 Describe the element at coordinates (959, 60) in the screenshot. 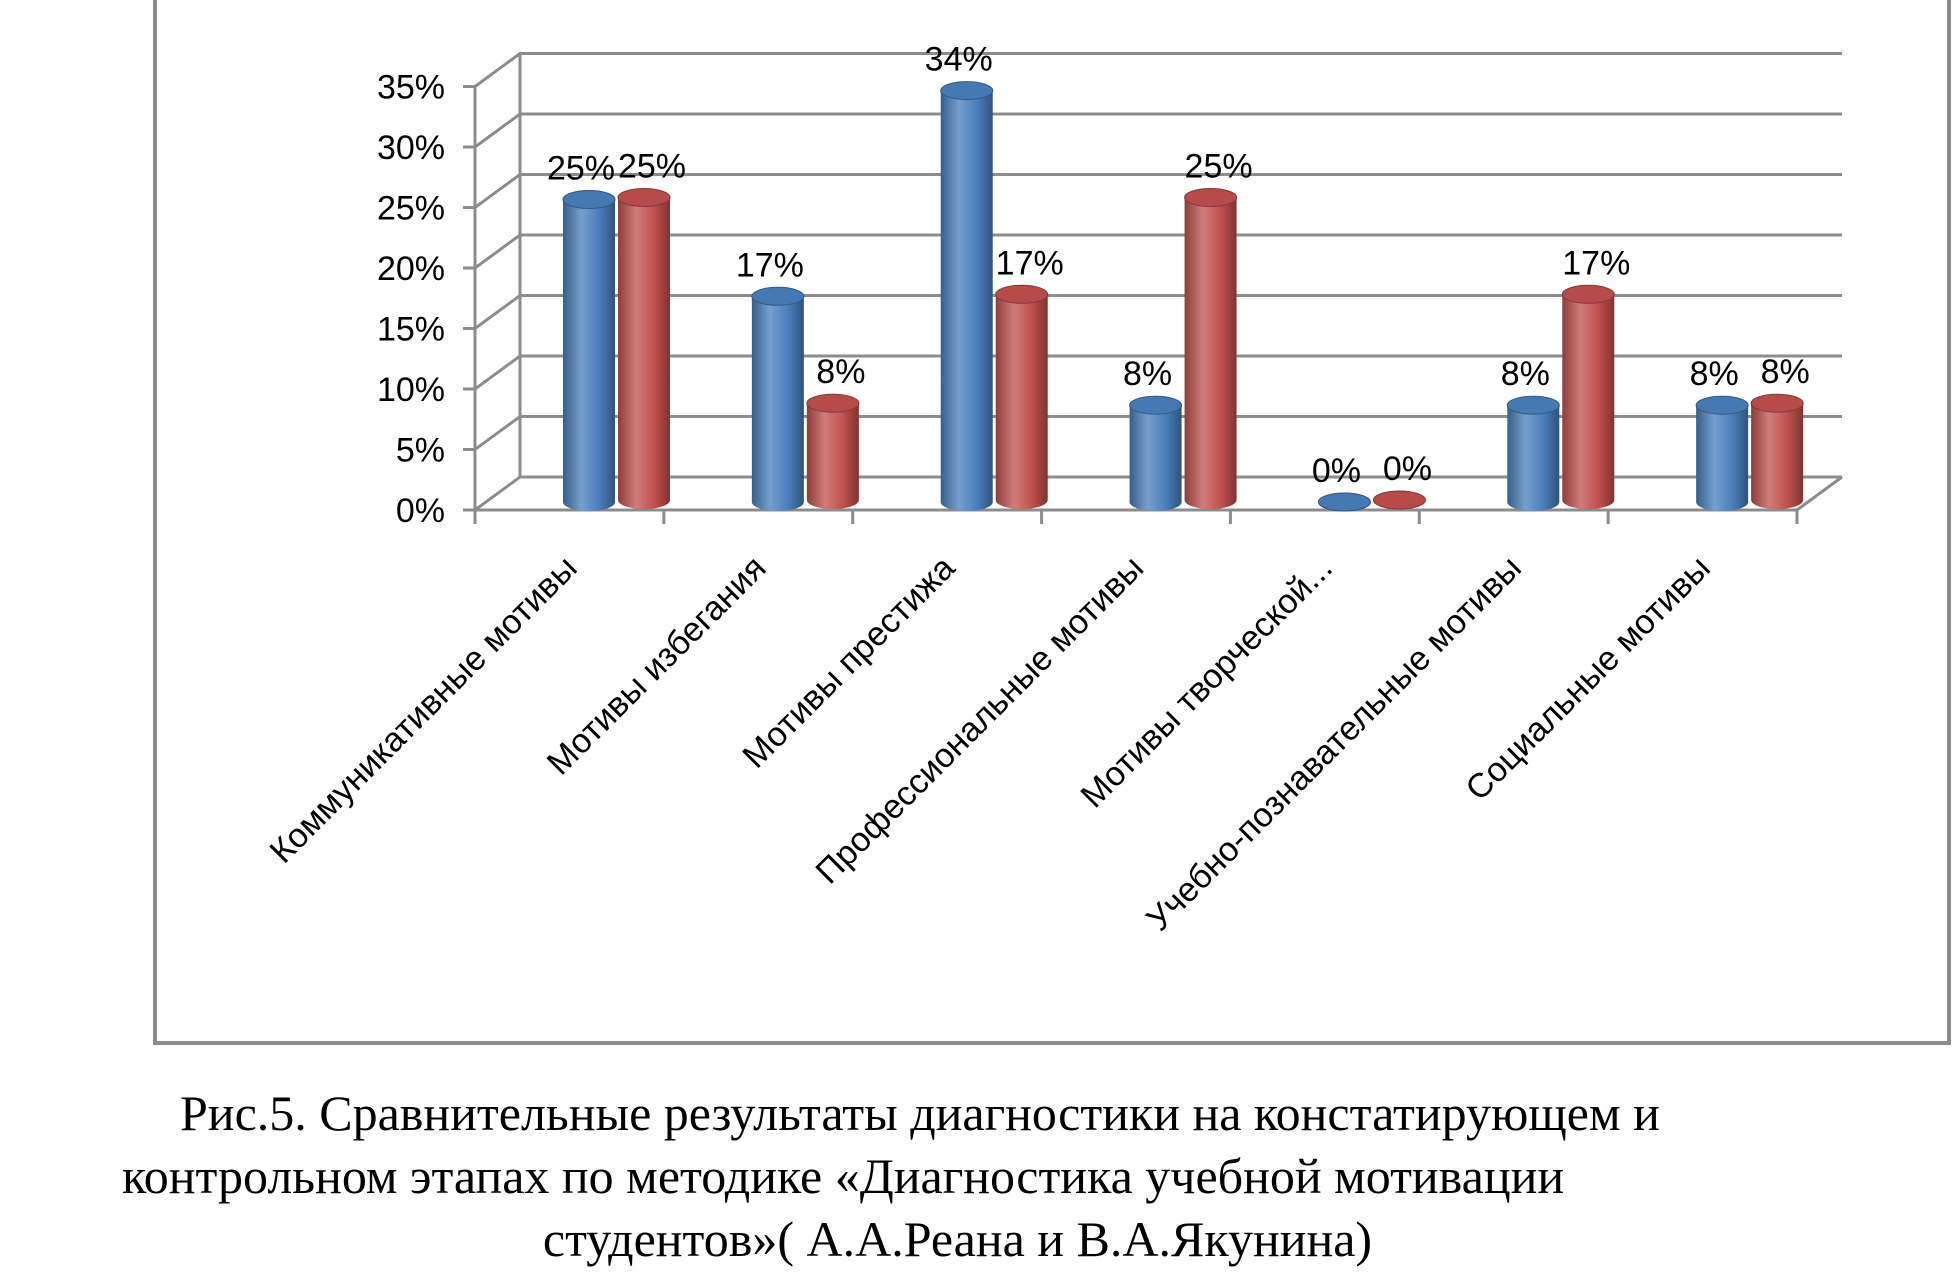

I see `data-label: 34%` at that location.